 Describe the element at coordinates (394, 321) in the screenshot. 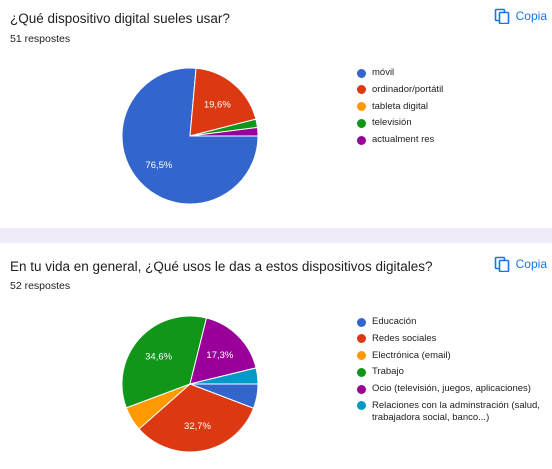

I see `legend-label: Educación` at that location.